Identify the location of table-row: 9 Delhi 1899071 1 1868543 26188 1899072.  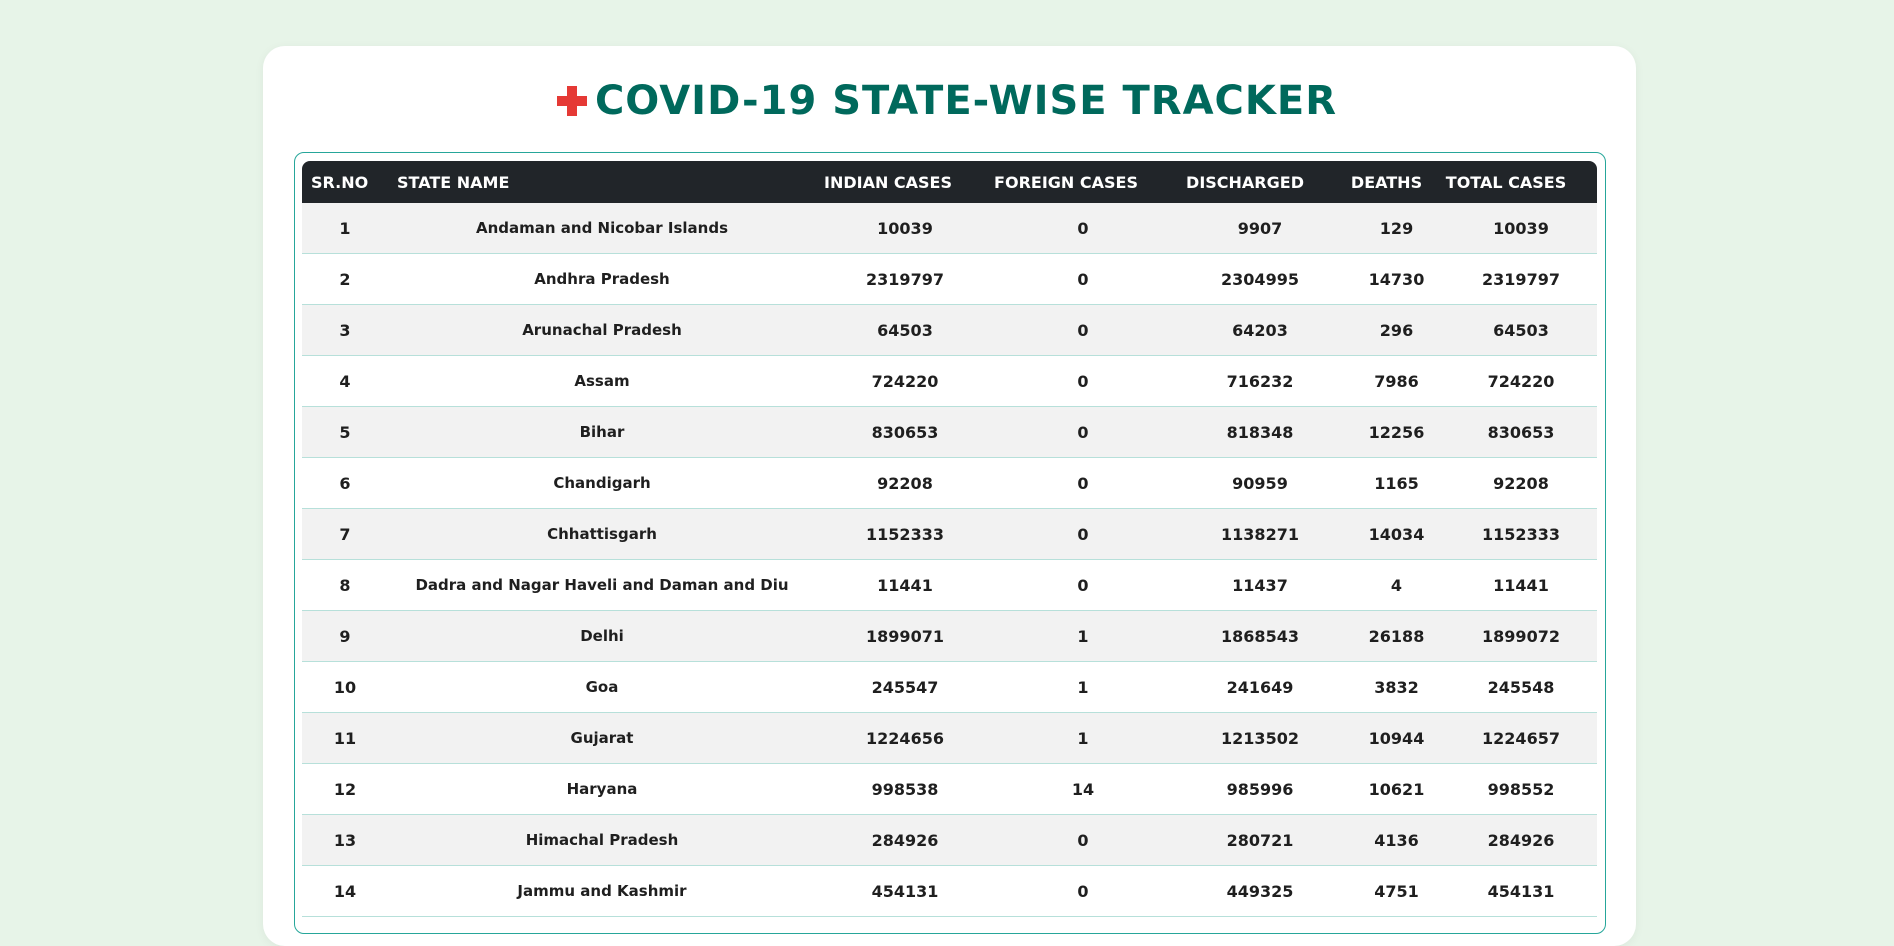
(949, 636).